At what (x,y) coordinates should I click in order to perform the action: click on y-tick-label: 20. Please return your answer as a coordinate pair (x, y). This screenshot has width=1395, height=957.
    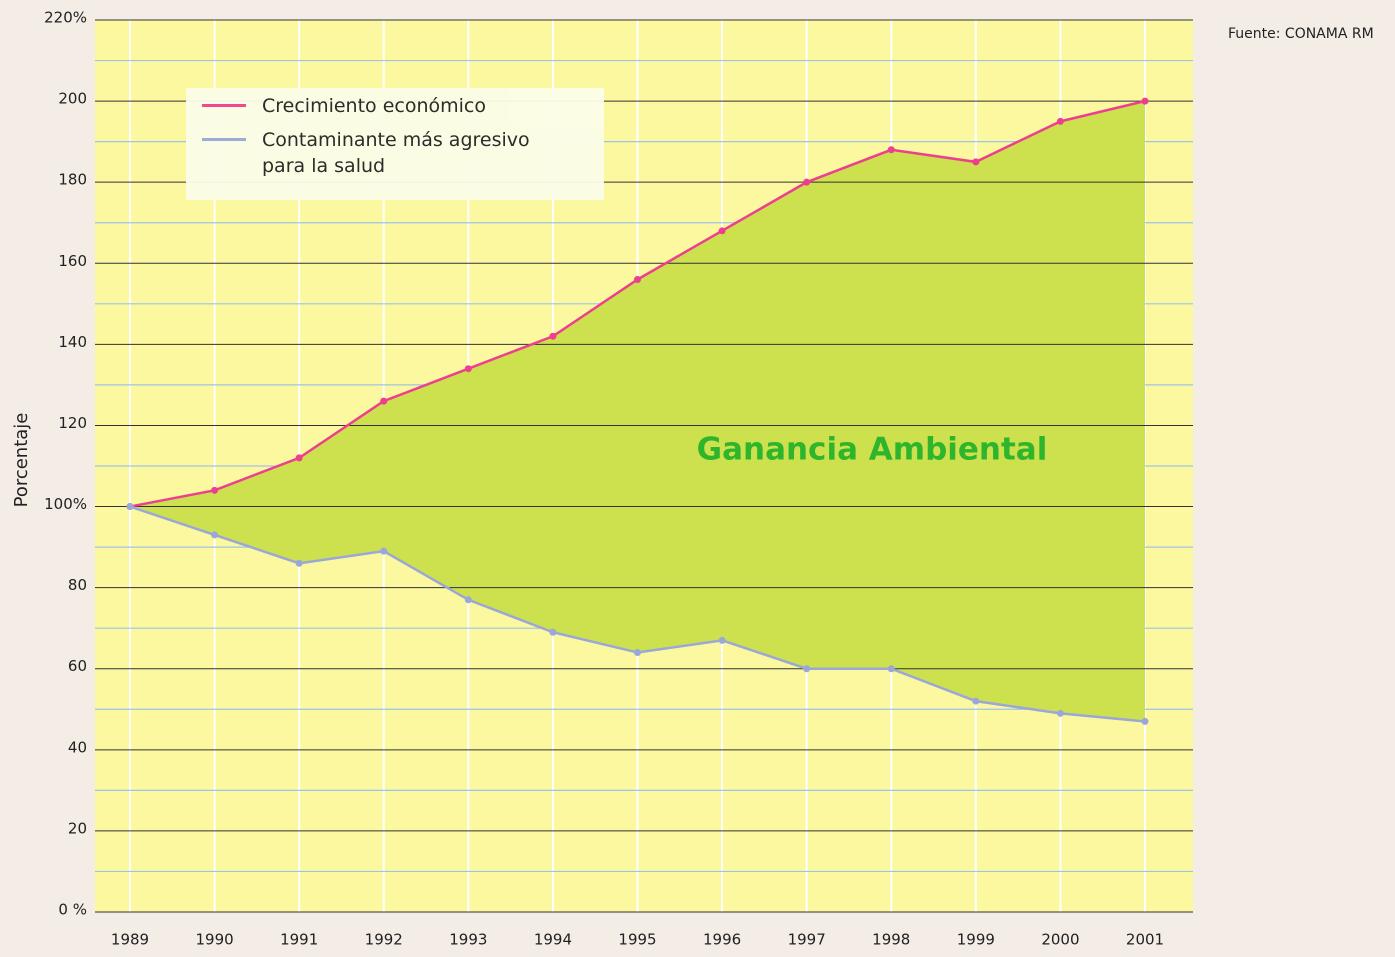
    Looking at the image, I should click on (77, 828).